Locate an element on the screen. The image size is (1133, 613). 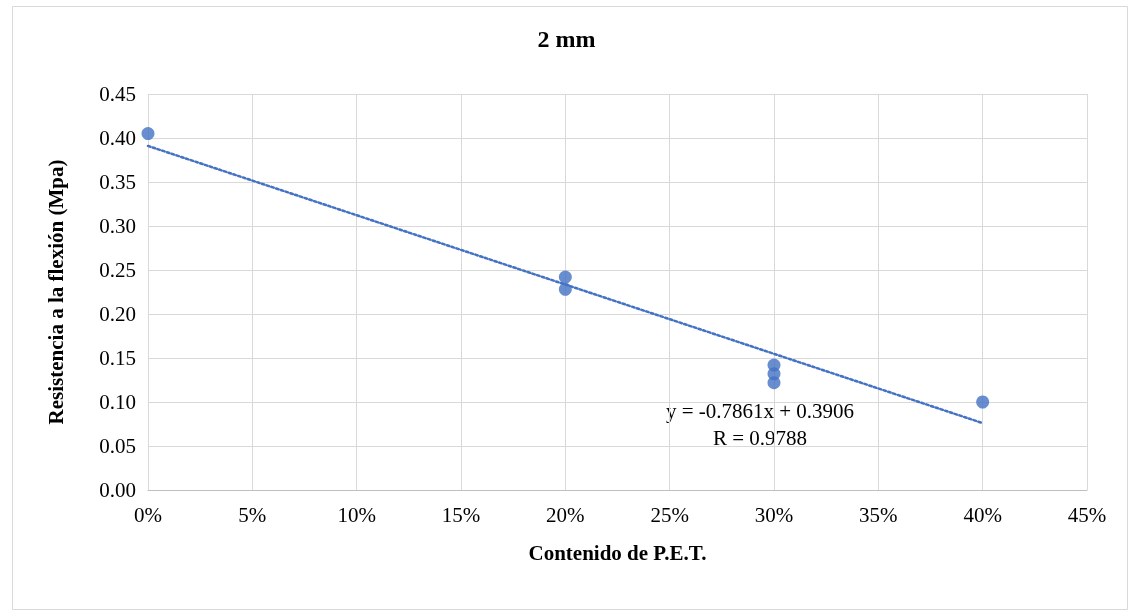
x-tick-label: 15% is located at coordinates (461, 514).